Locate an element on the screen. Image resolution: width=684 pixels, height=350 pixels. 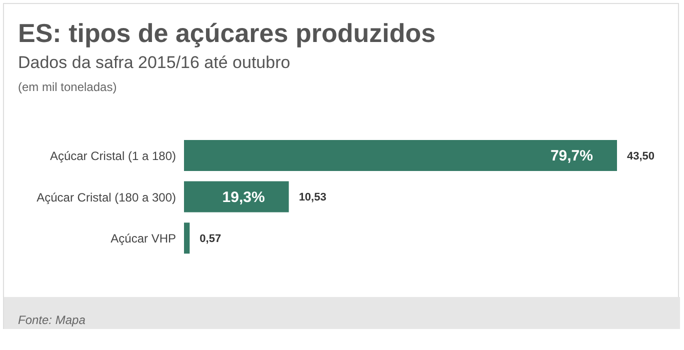
data-label: 10,53 is located at coordinates (312, 198).